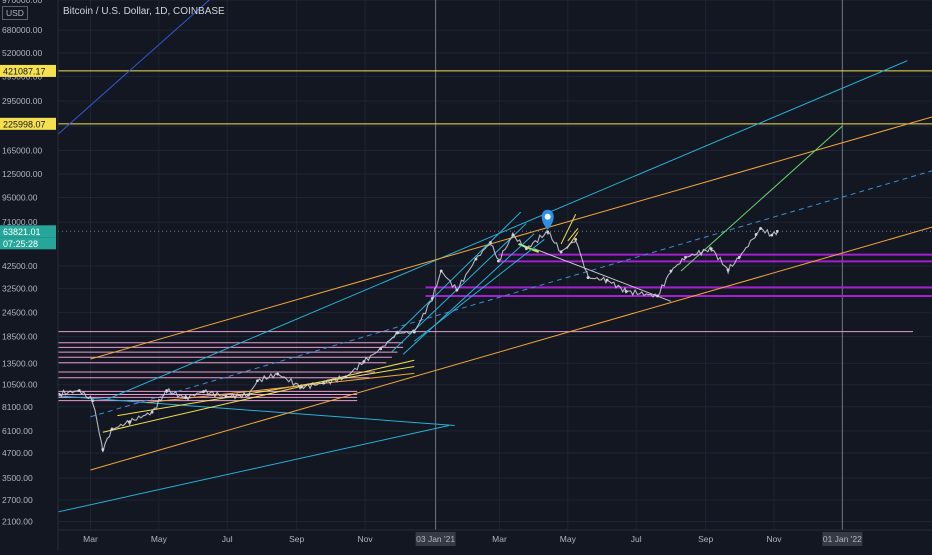 The image size is (932, 555). Describe the element at coordinates (22, 174) in the screenshot. I see `y-tick-label: 125000.00` at that location.